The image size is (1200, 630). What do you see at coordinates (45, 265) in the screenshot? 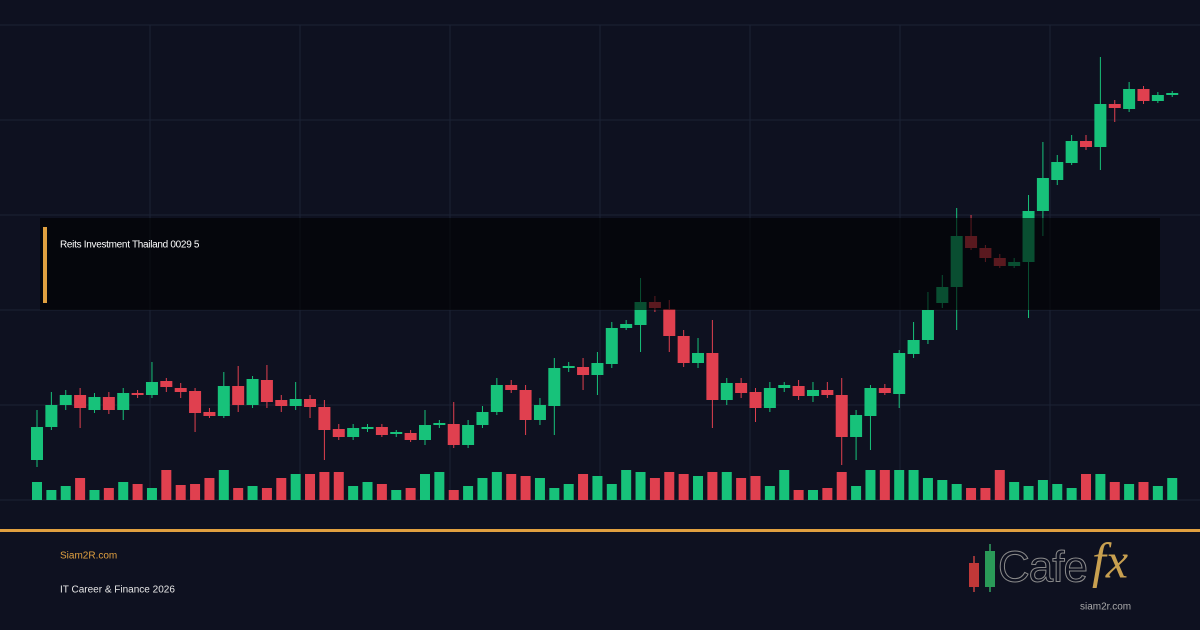
I see `overlay-accent` at bounding box center [45, 265].